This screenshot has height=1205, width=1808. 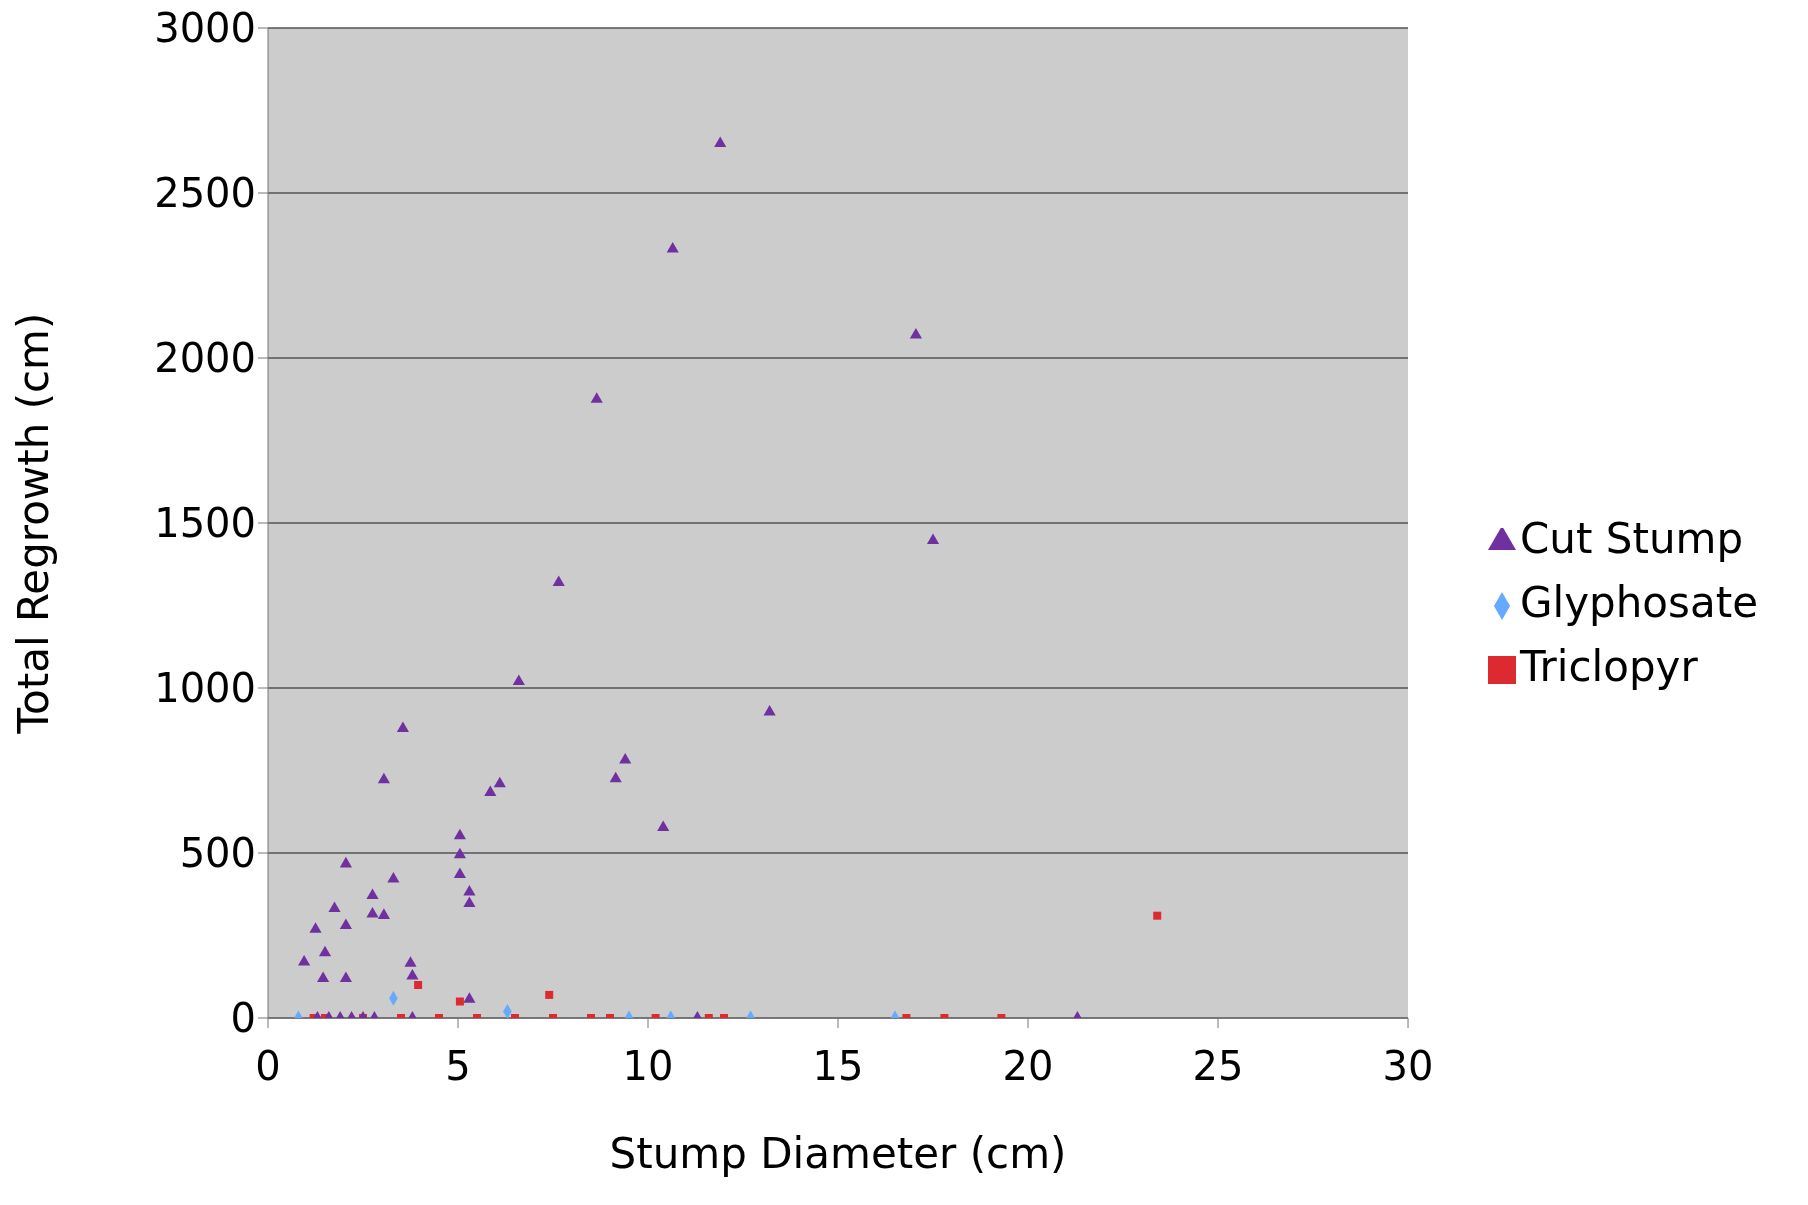 What do you see at coordinates (205, 358) in the screenshot?
I see `y-tick-label: 2000` at bounding box center [205, 358].